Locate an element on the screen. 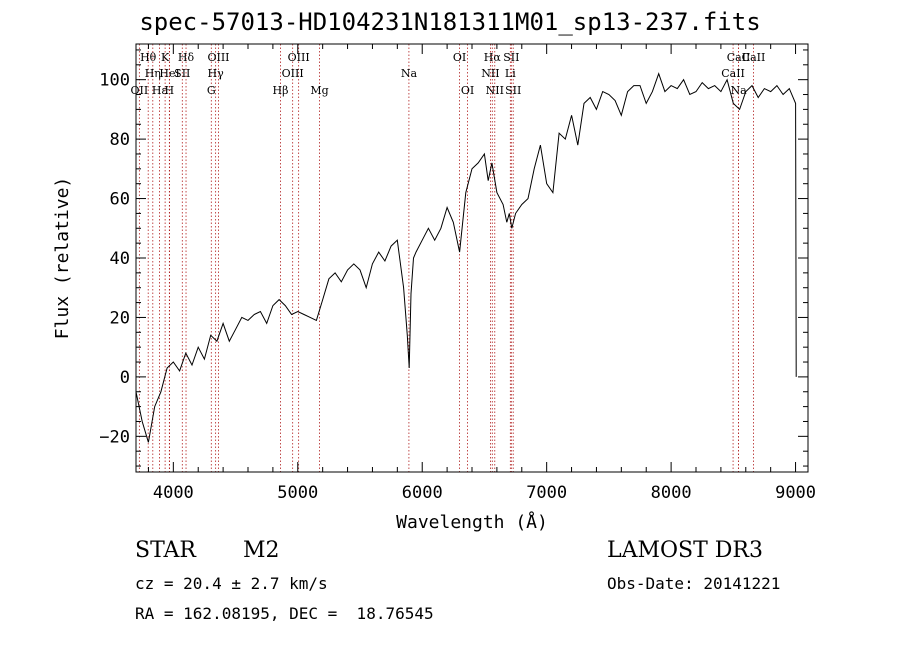  y-tick-label: 40 is located at coordinates (120, 259).